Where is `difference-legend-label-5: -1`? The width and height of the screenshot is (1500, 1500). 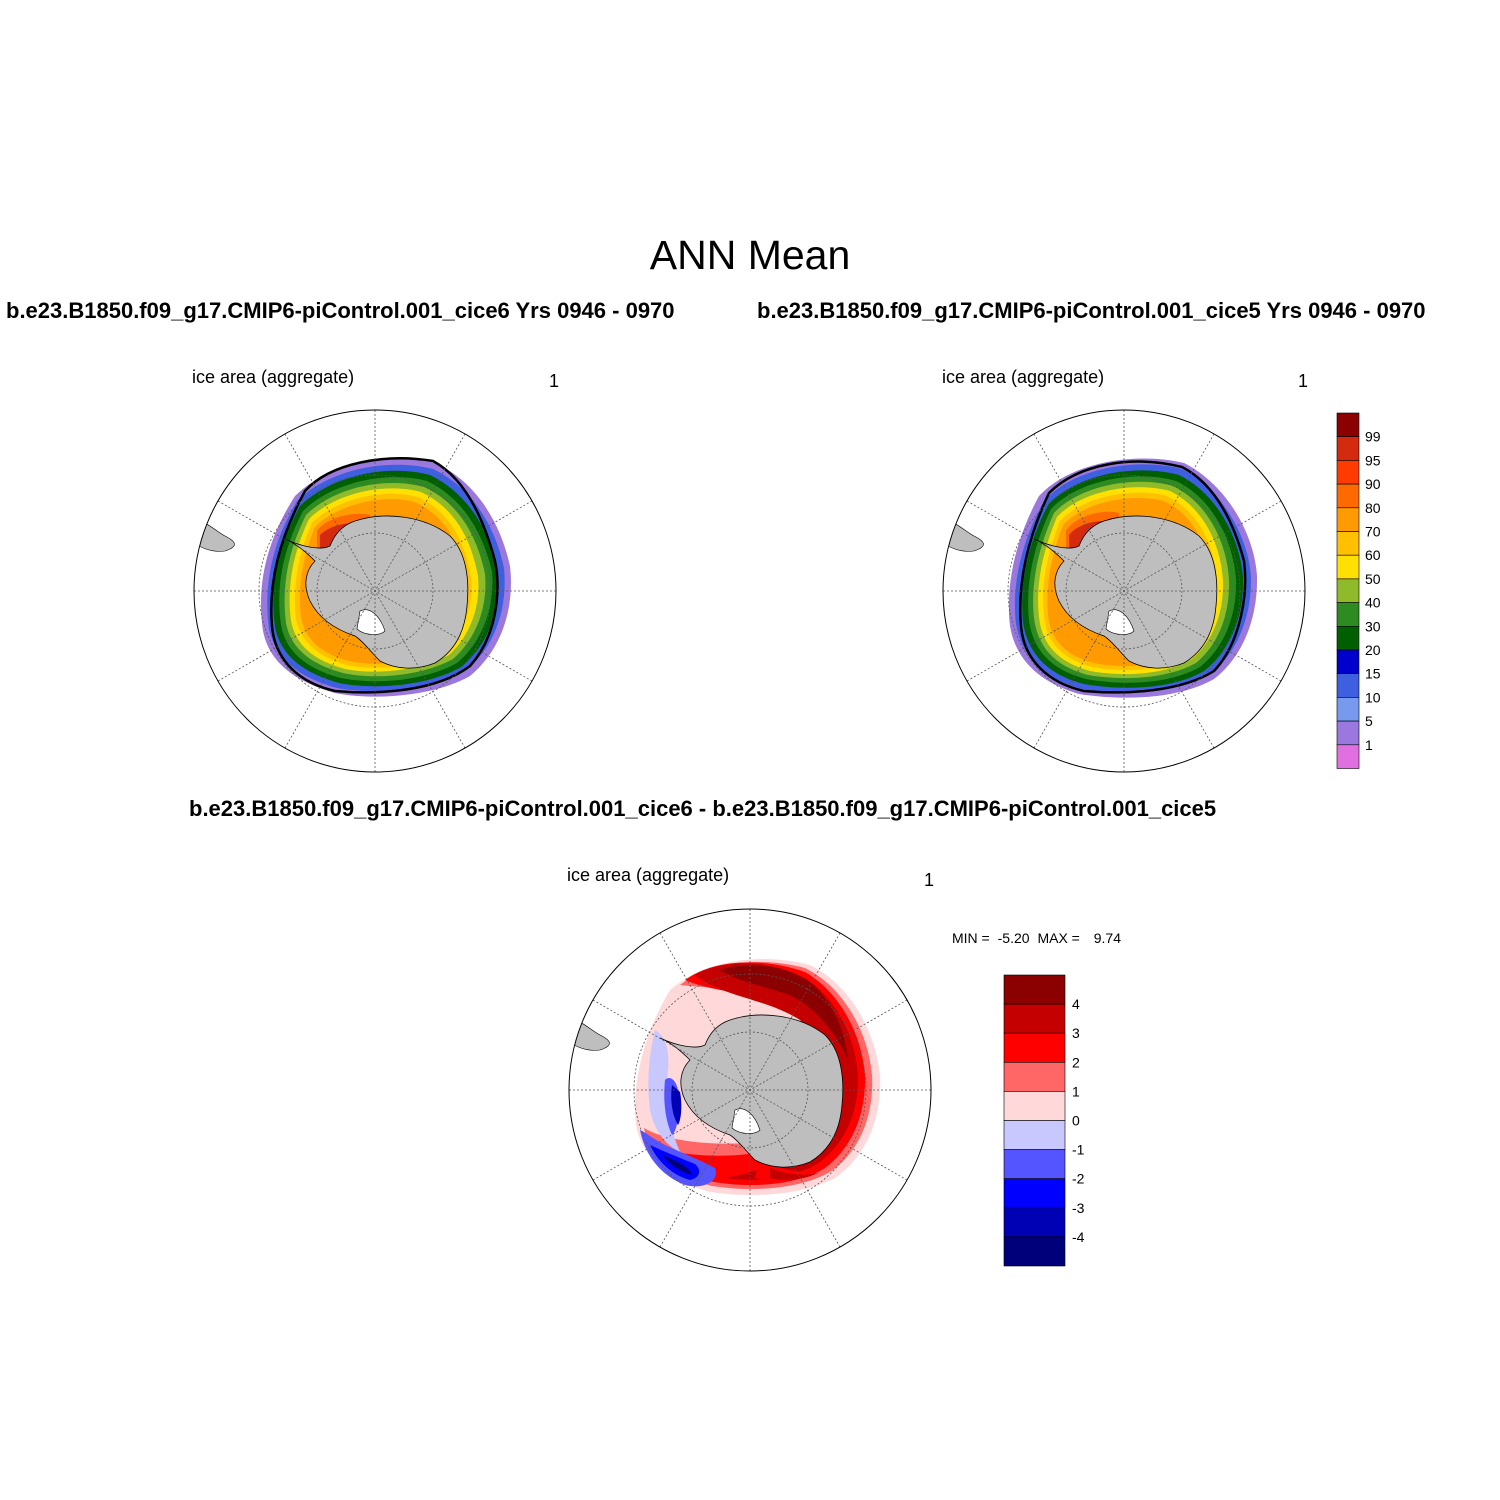
difference-legend-label-5: -1 is located at coordinates (1078, 1150).